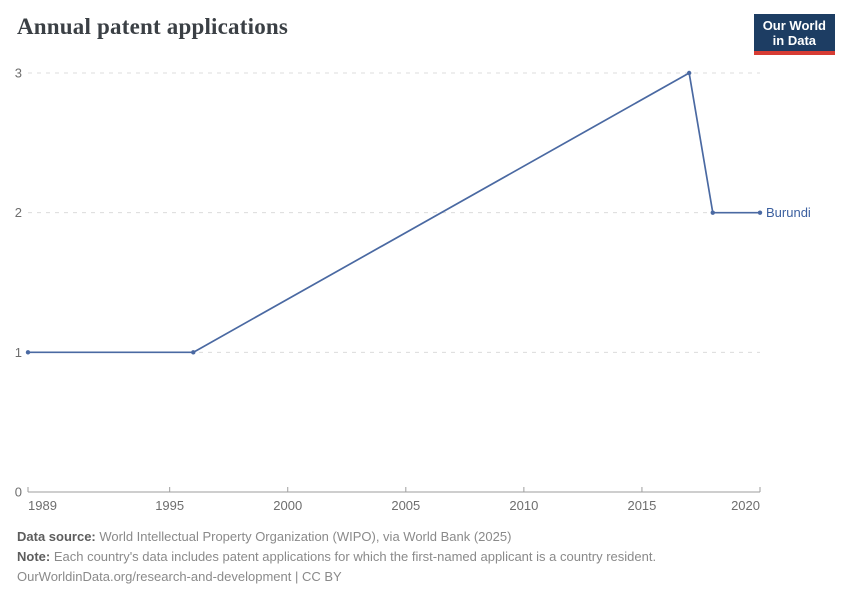 This screenshot has width=850, height=600. What do you see at coordinates (18, 352) in the screenshot?
I see `y-axis-tick-label: 1` at bounding box center [18, 352].